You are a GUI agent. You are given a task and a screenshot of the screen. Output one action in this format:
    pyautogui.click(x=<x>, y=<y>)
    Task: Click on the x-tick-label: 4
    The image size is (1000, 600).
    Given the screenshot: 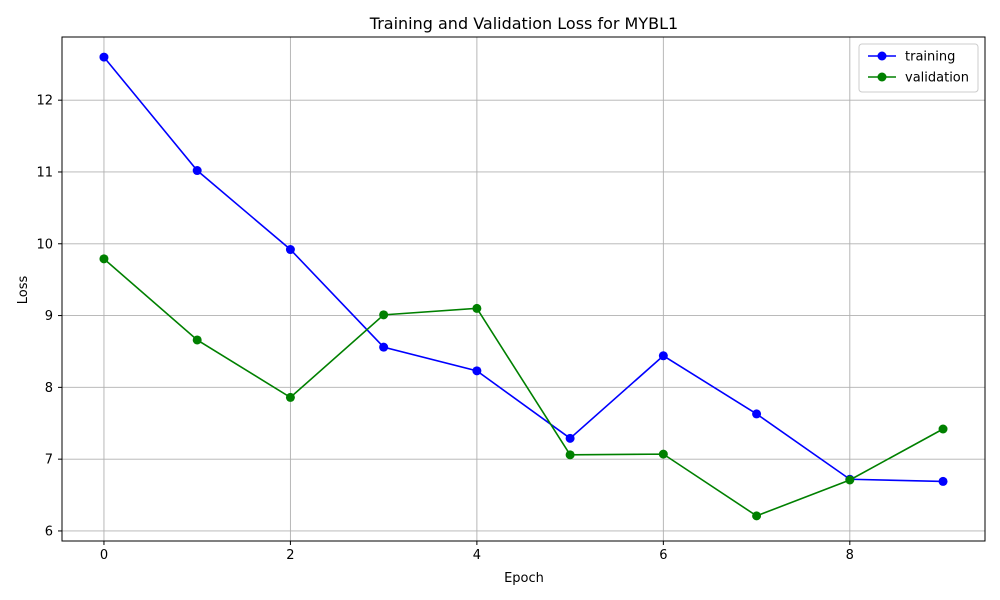 What is the action you would take?
    pyautogui.click(x=477, y=555)
    